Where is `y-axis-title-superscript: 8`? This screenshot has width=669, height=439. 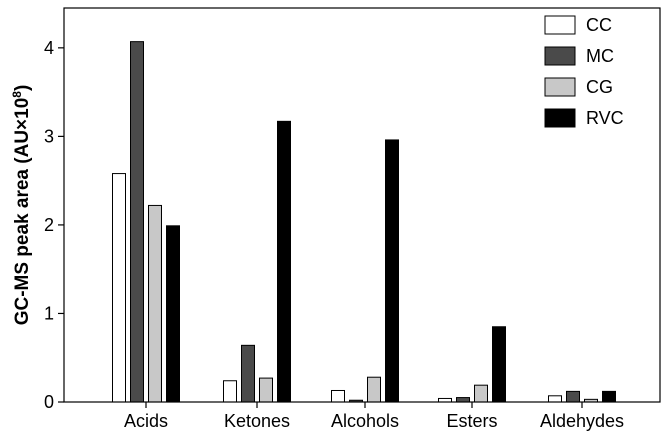 y-axis-title-superscript: 8 is located at coordinates (17, 94).